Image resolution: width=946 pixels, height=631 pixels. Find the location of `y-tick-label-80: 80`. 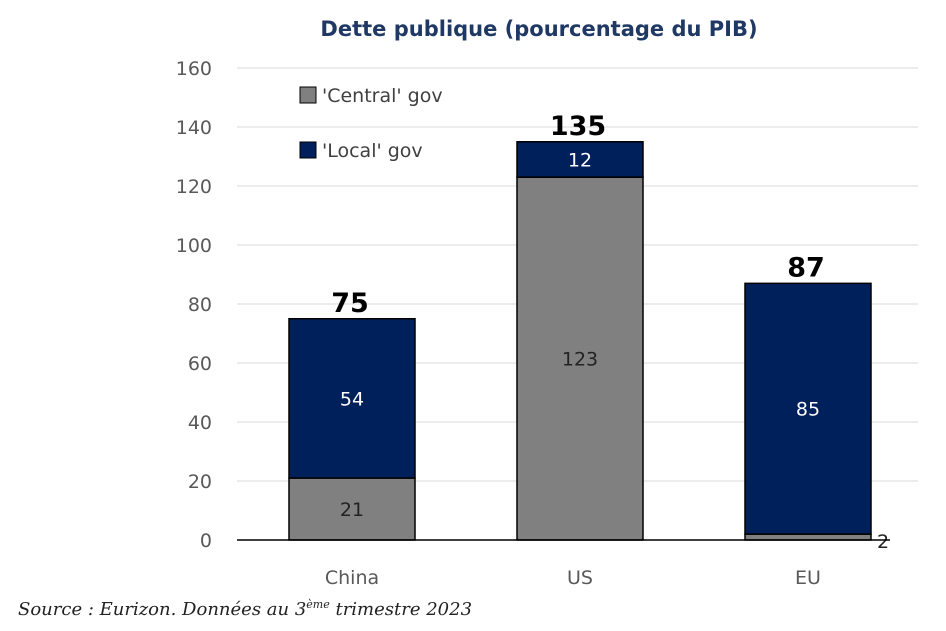

y-tick-label-80: 80 is located at coordinates (200, 305).